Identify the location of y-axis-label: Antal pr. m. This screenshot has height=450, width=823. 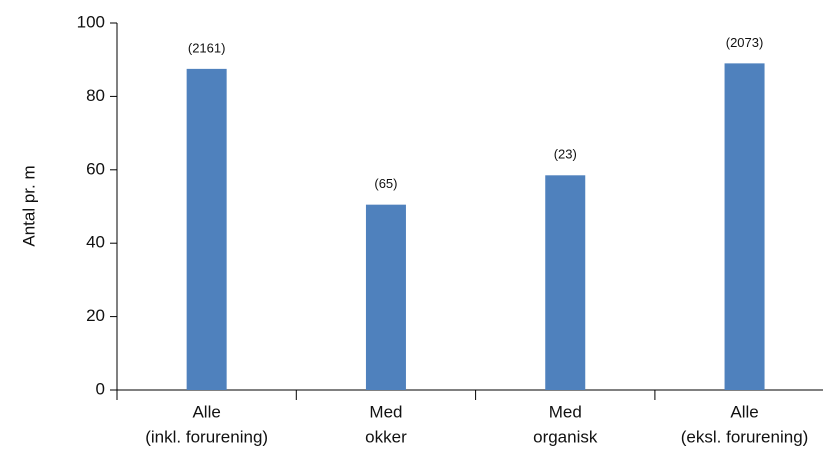
(28, 205).